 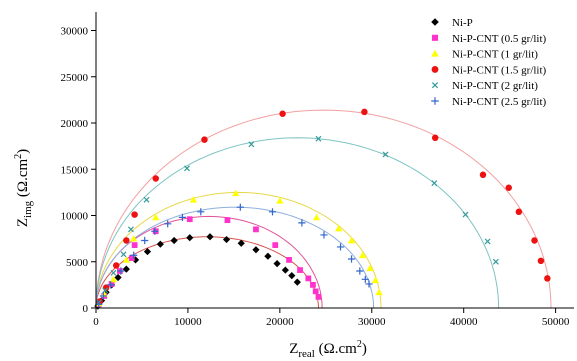 I want to click on y-tick-label: 0, so click(x=86, y=309).